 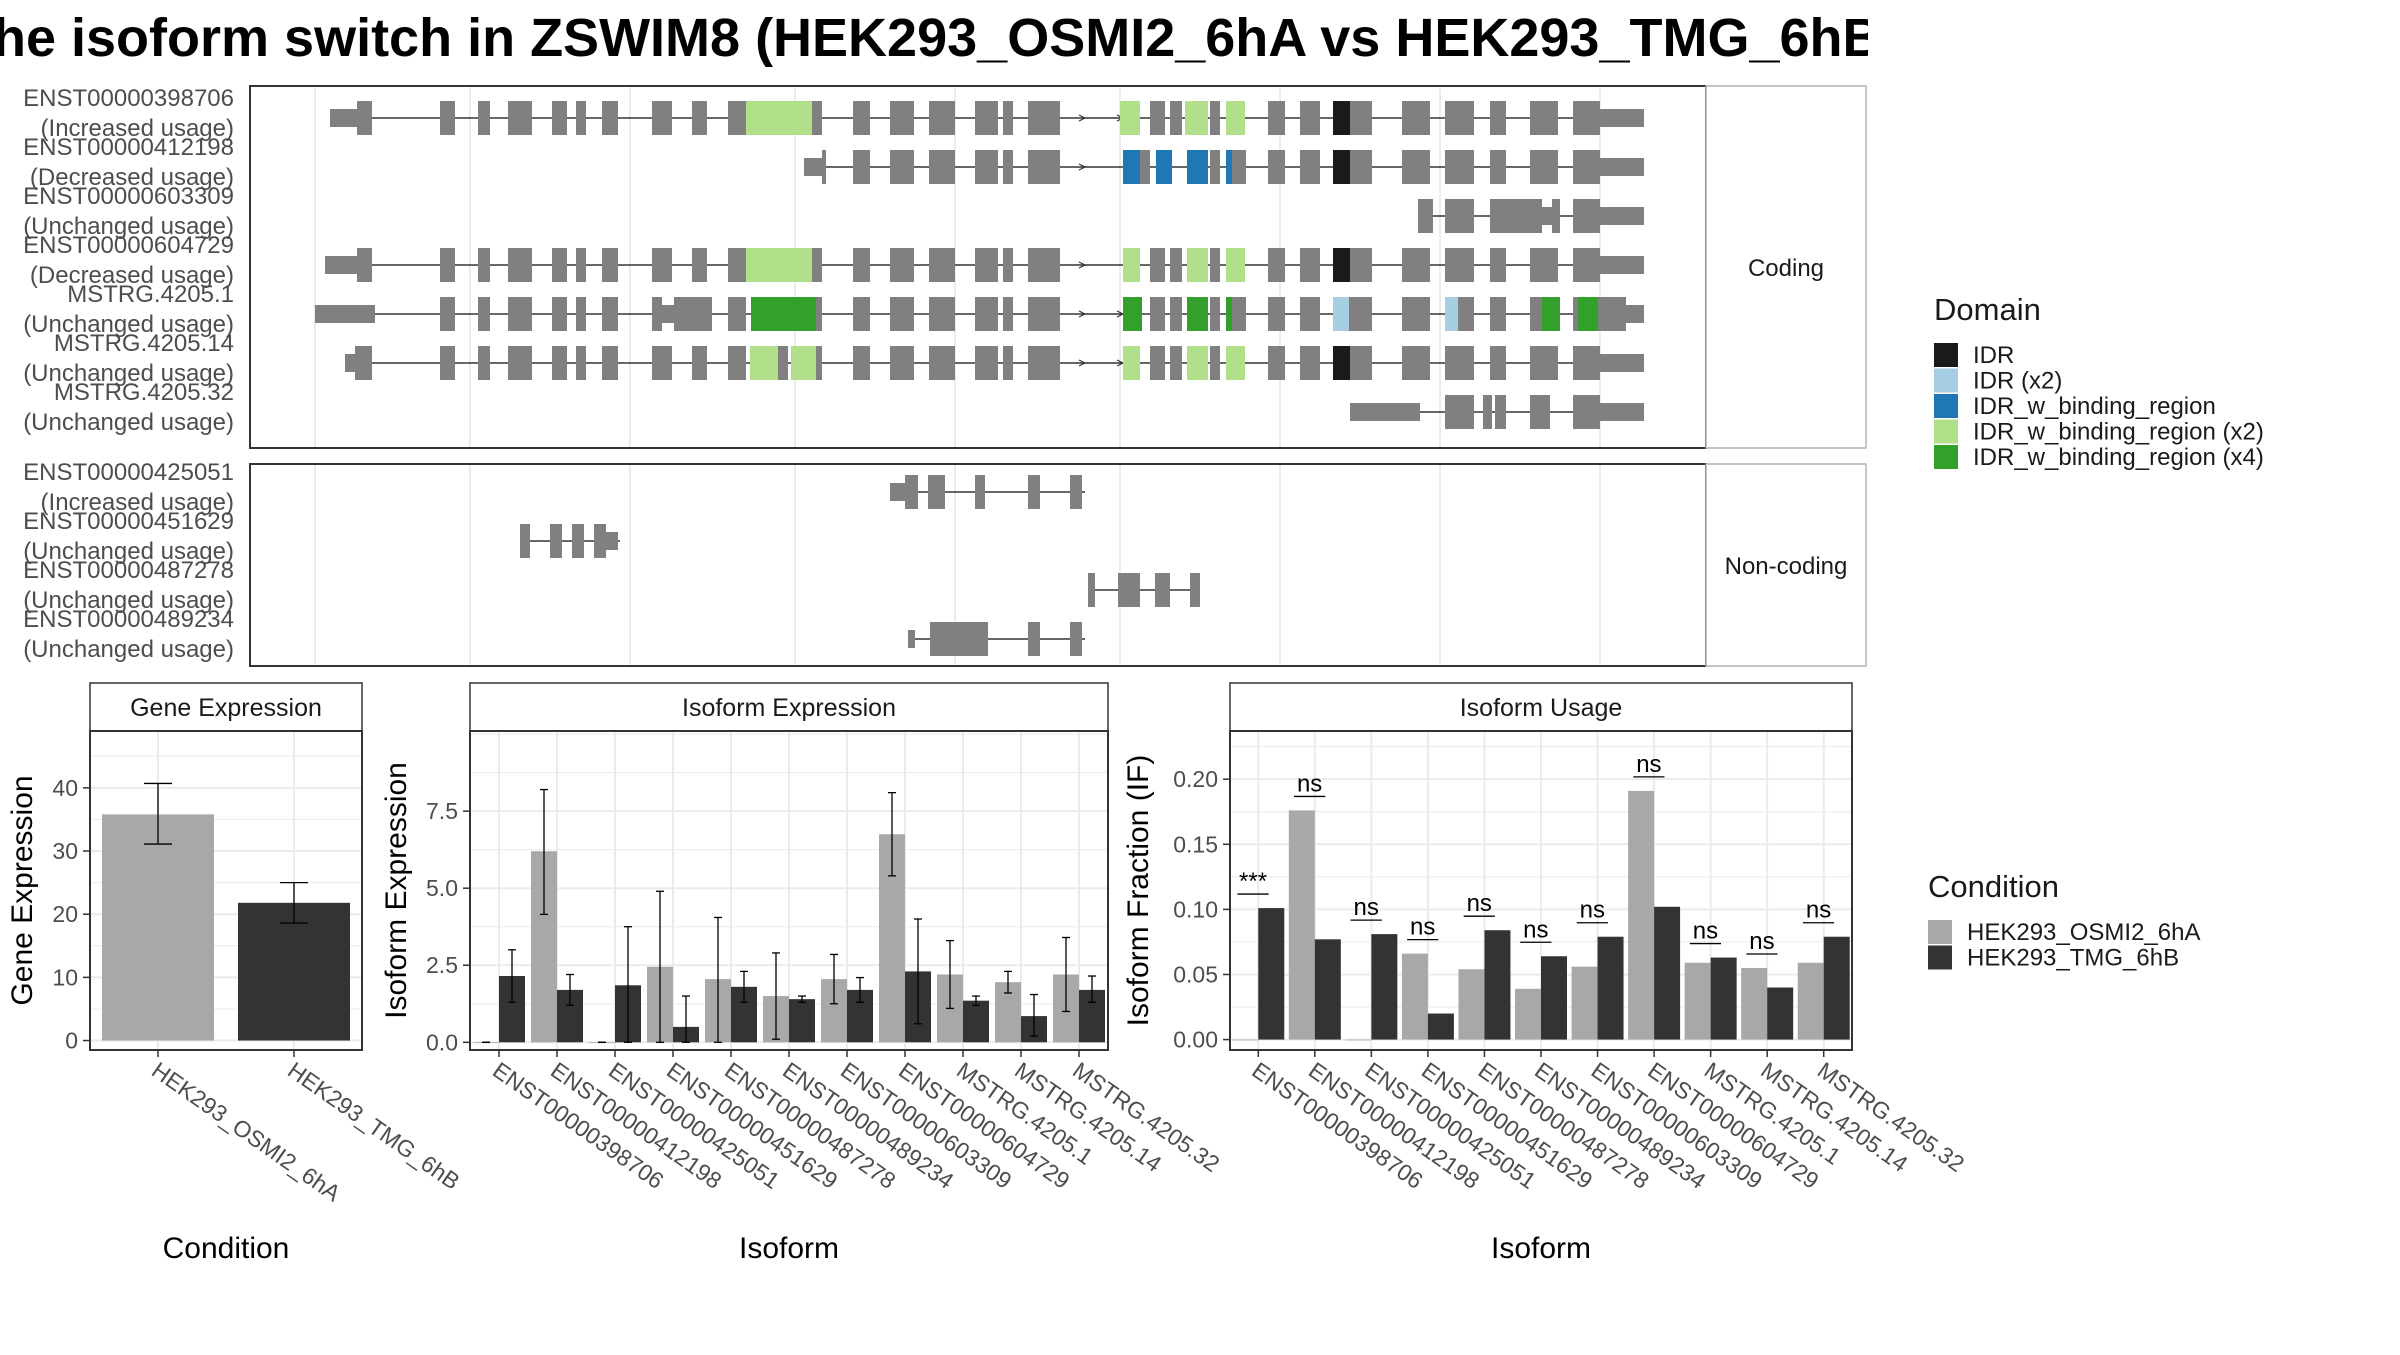 I want to click on y-tick-label: 0.00, so click(x=1195, y=1040).